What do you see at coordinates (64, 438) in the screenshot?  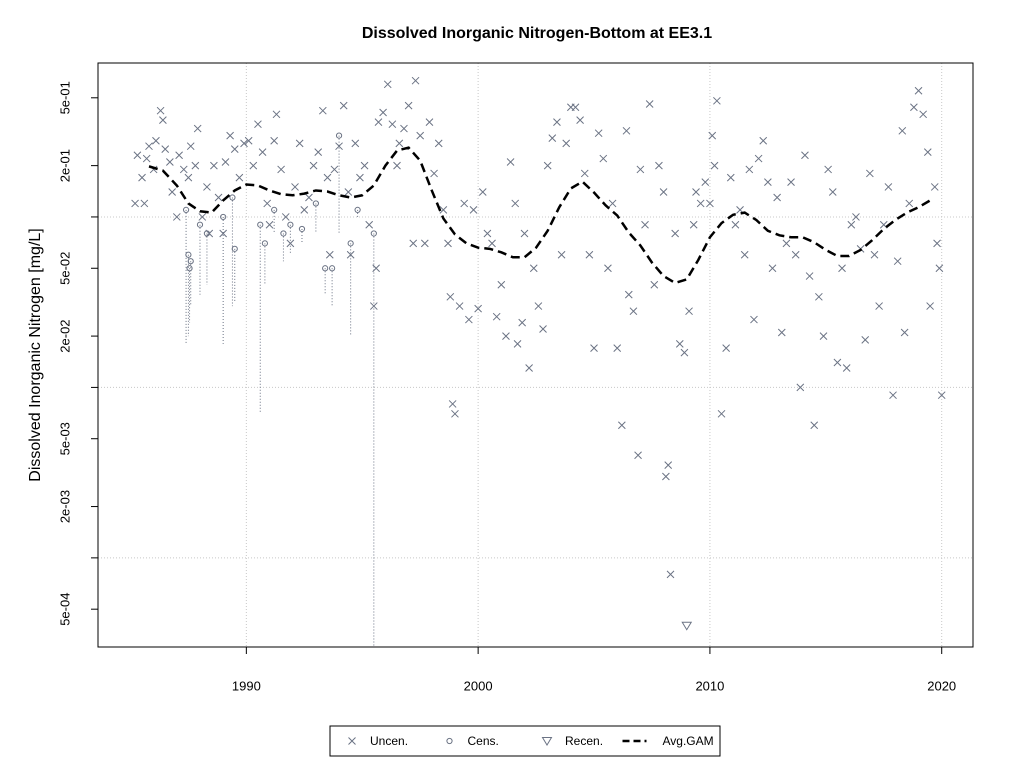 I see `y-tick-label: 5e-03` at bounding box center [64, 438].